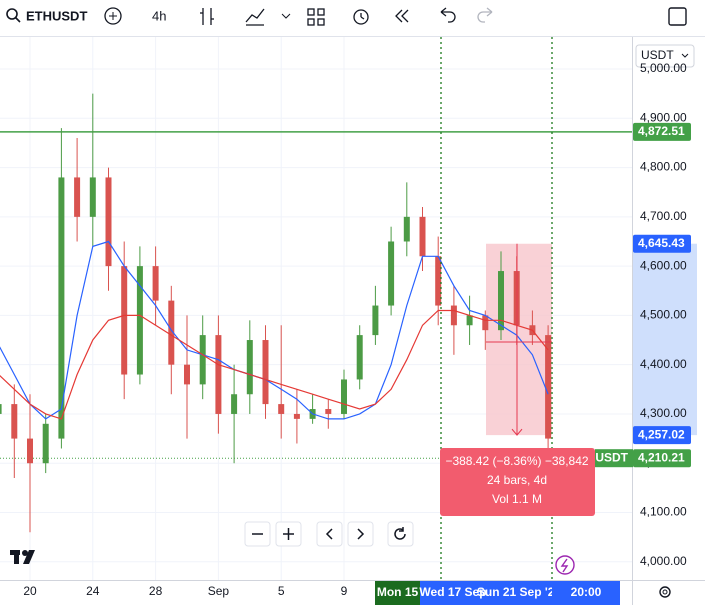  I want to click on add-symbol, so click(113, 16).